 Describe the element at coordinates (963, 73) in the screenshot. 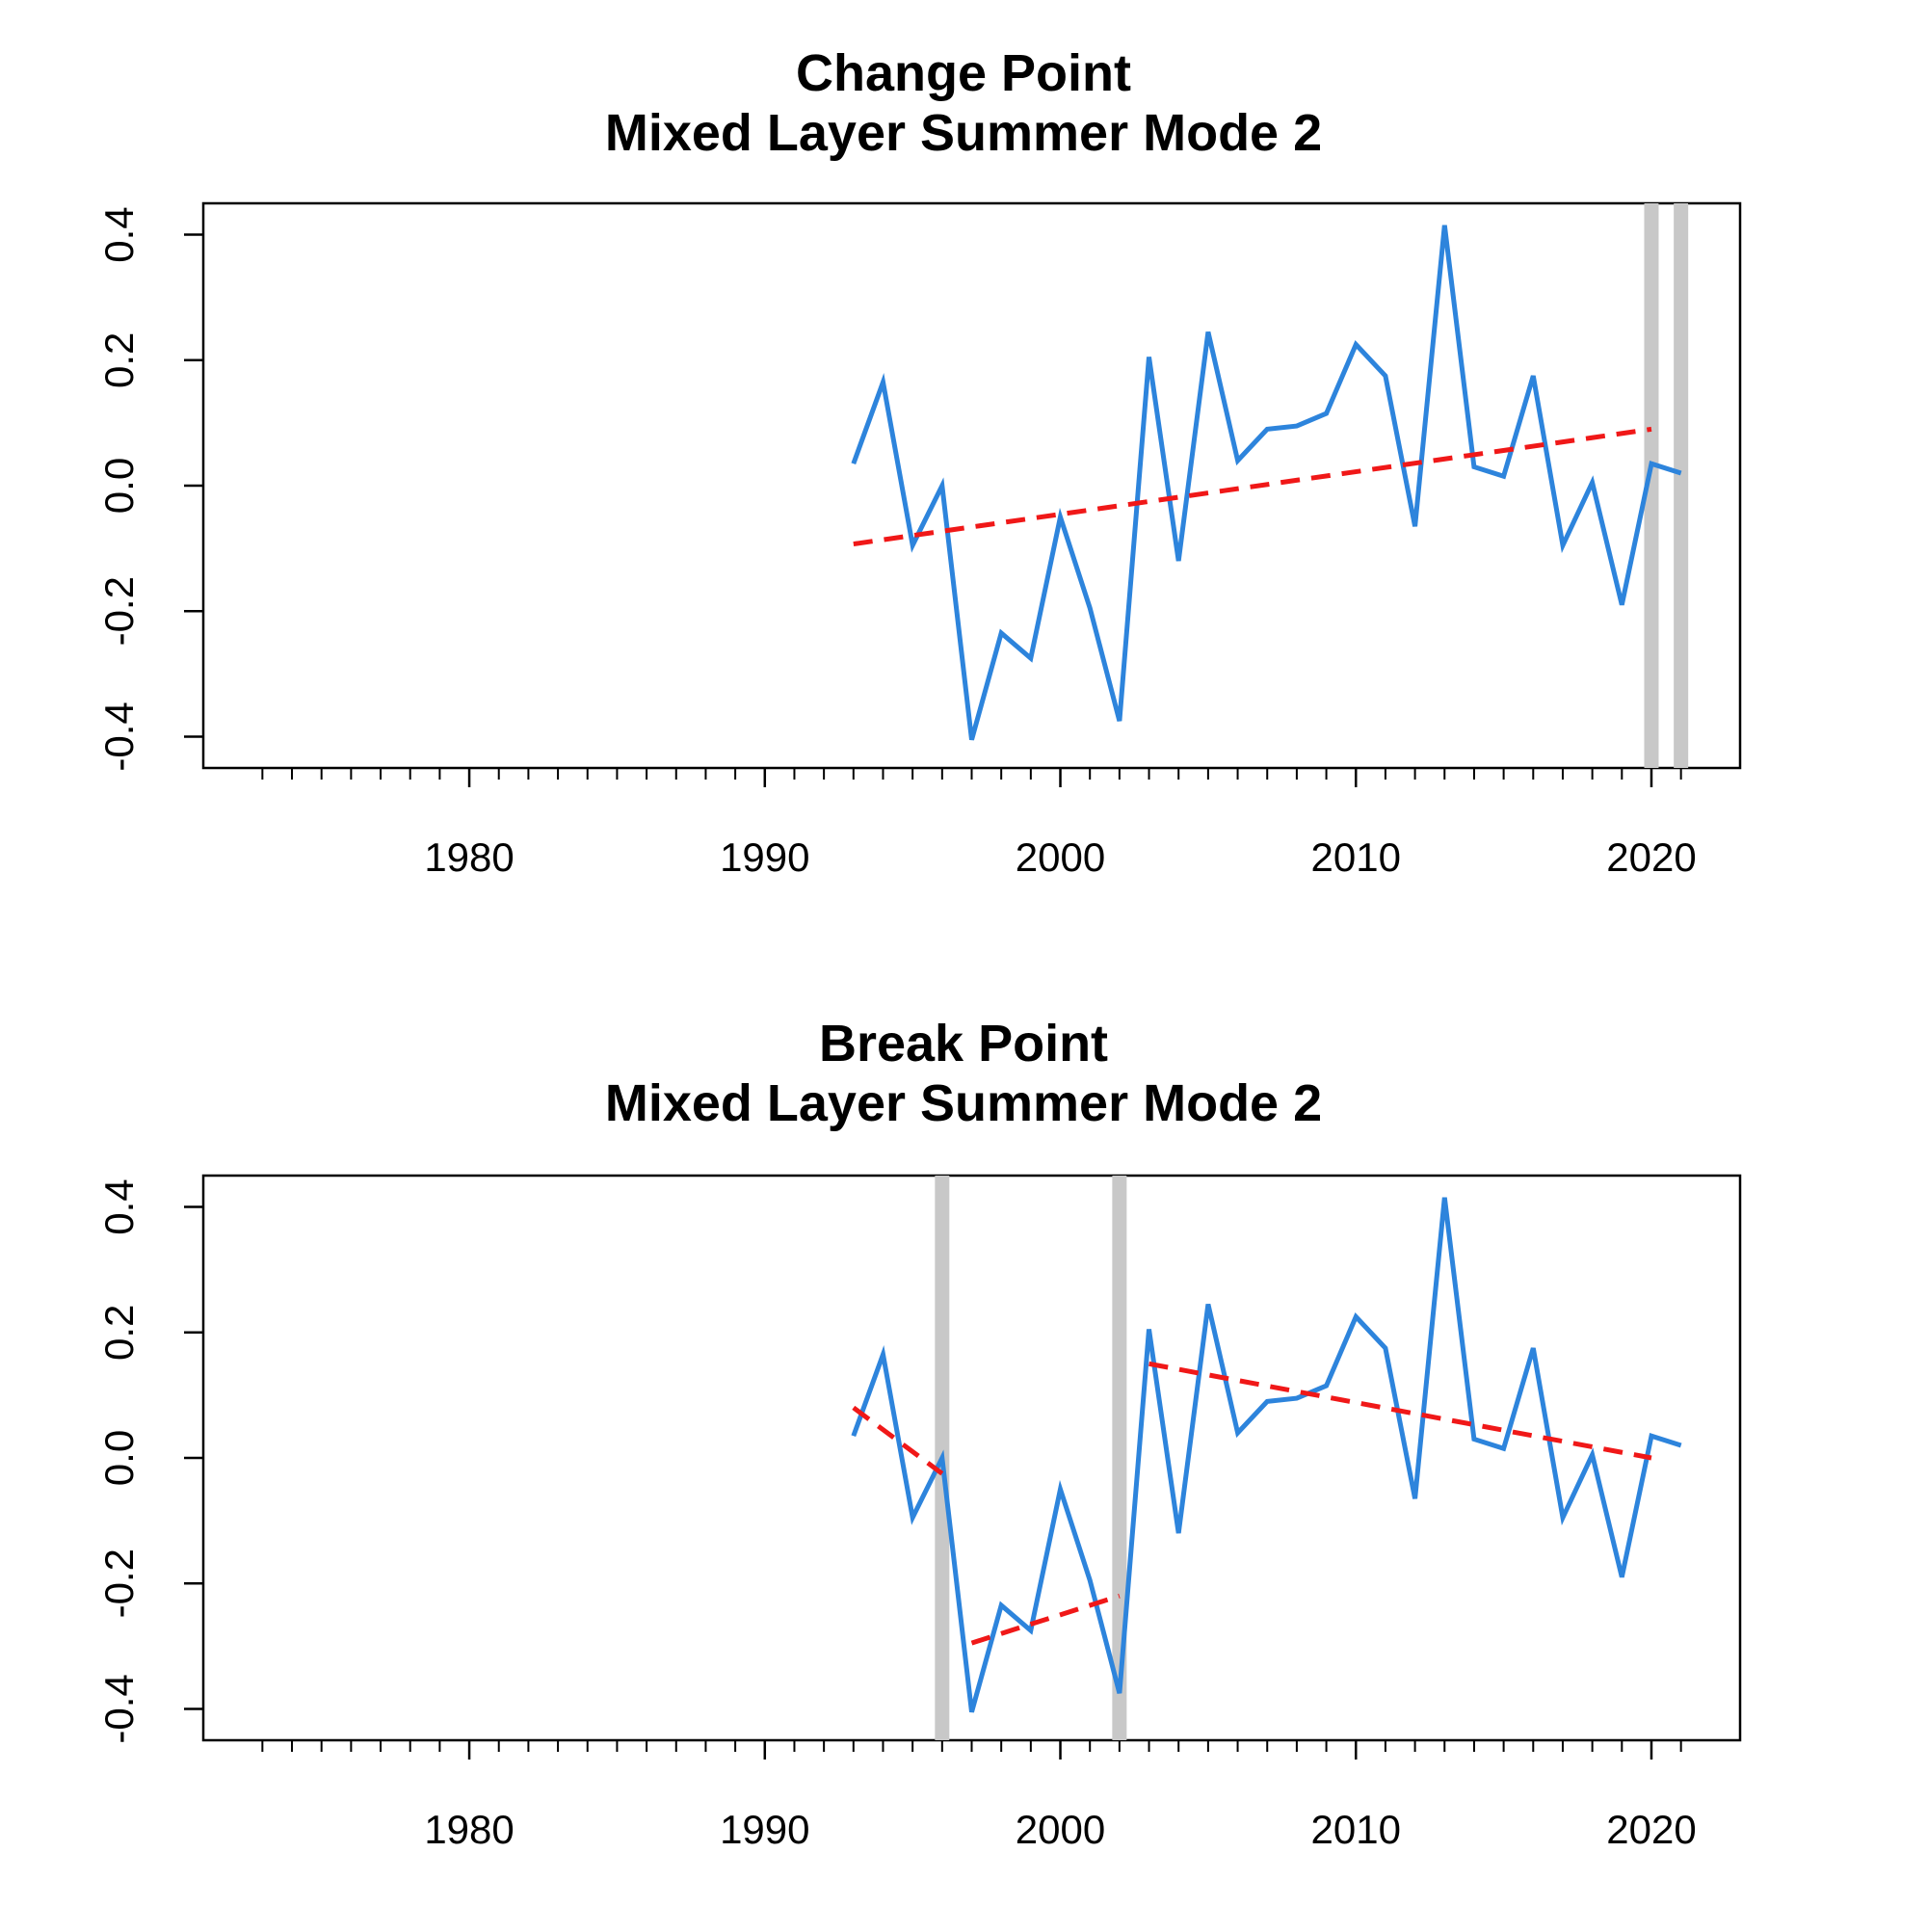

I see `chart-title: Change Point` at that location.